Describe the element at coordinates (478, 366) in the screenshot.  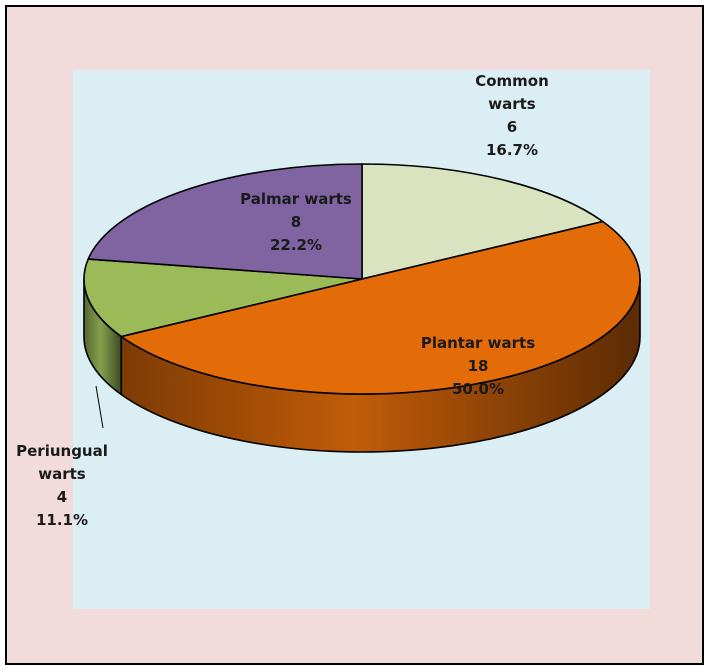
I see `slice-label-1: Plantar warts 18 50.0%` at that location.